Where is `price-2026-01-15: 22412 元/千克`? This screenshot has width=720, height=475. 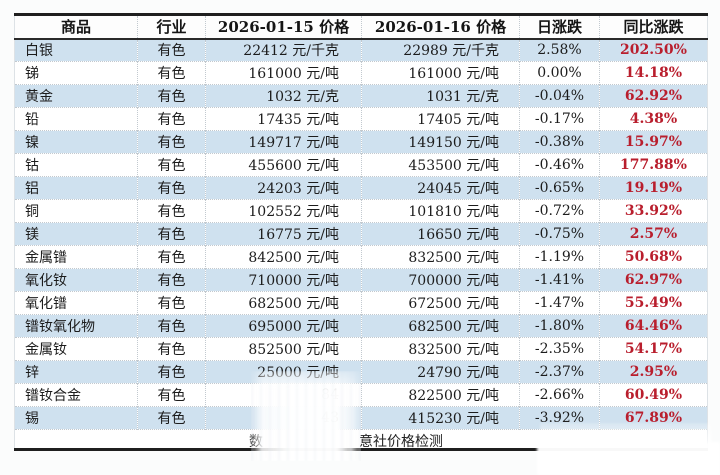
price-2026-01-15: 22412 元/千克 is located at coordinates (283, 50).